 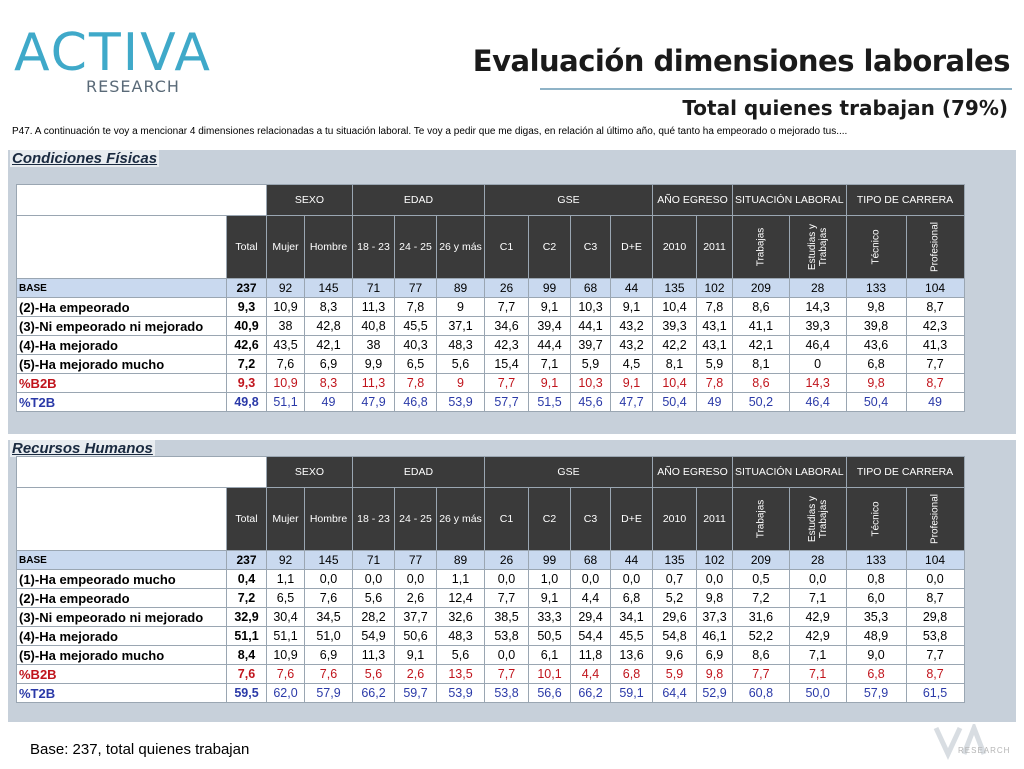 I want to click on column-header-24-25: 24 - 25, so click(x=415, y=247).